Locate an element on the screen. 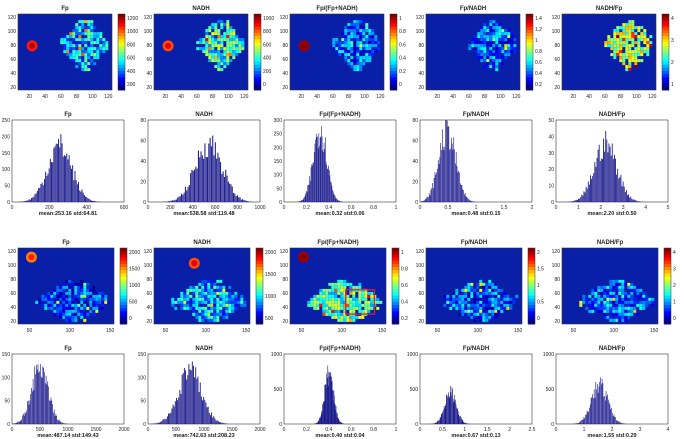  colorbar-tick-label: 0.4 is located at coordinates (538, 74).